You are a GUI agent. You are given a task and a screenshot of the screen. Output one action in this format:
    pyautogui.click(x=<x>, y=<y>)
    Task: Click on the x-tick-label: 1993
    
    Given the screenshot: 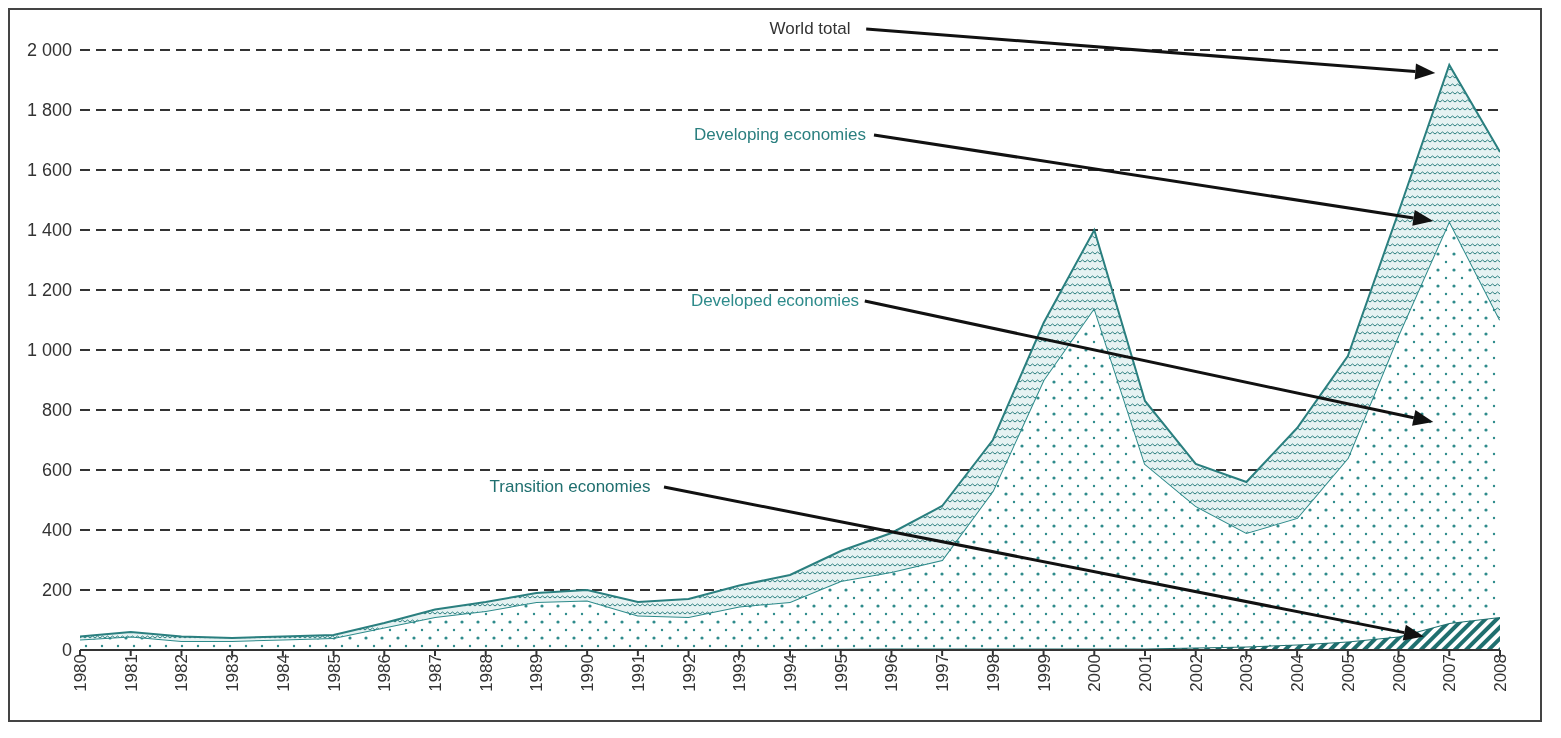 What is the action you would take?
    pyautogui.click(x=740, y=673)
    